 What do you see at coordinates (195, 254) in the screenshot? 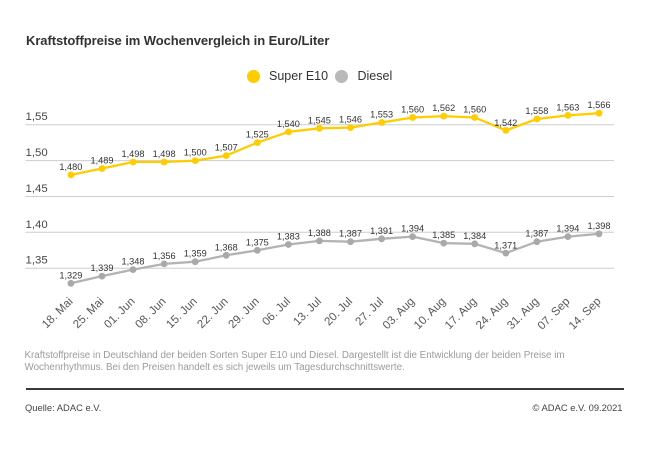
I see `svg-text: 1,359` at bounding box center [195, 254].